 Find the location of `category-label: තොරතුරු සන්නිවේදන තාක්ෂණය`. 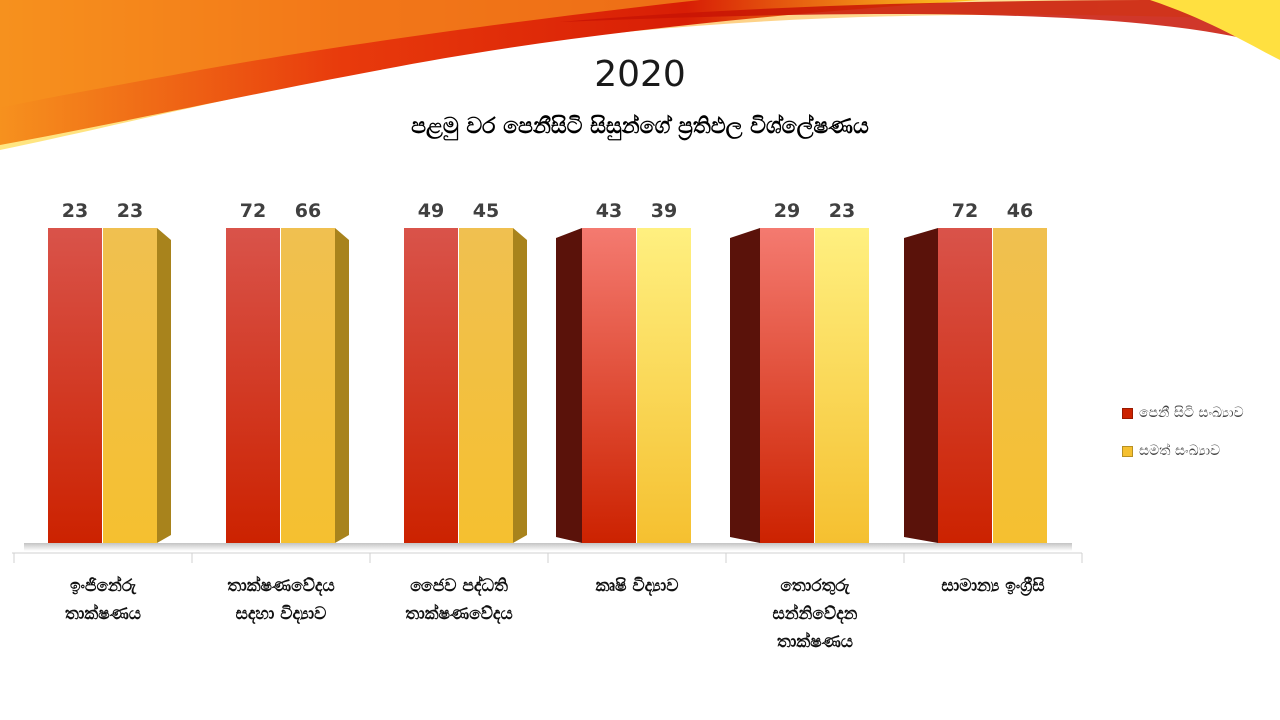

category-label: තොරතුරු සන්නිවේදන තාක්ෂණය is located at coordinates (815, 614).